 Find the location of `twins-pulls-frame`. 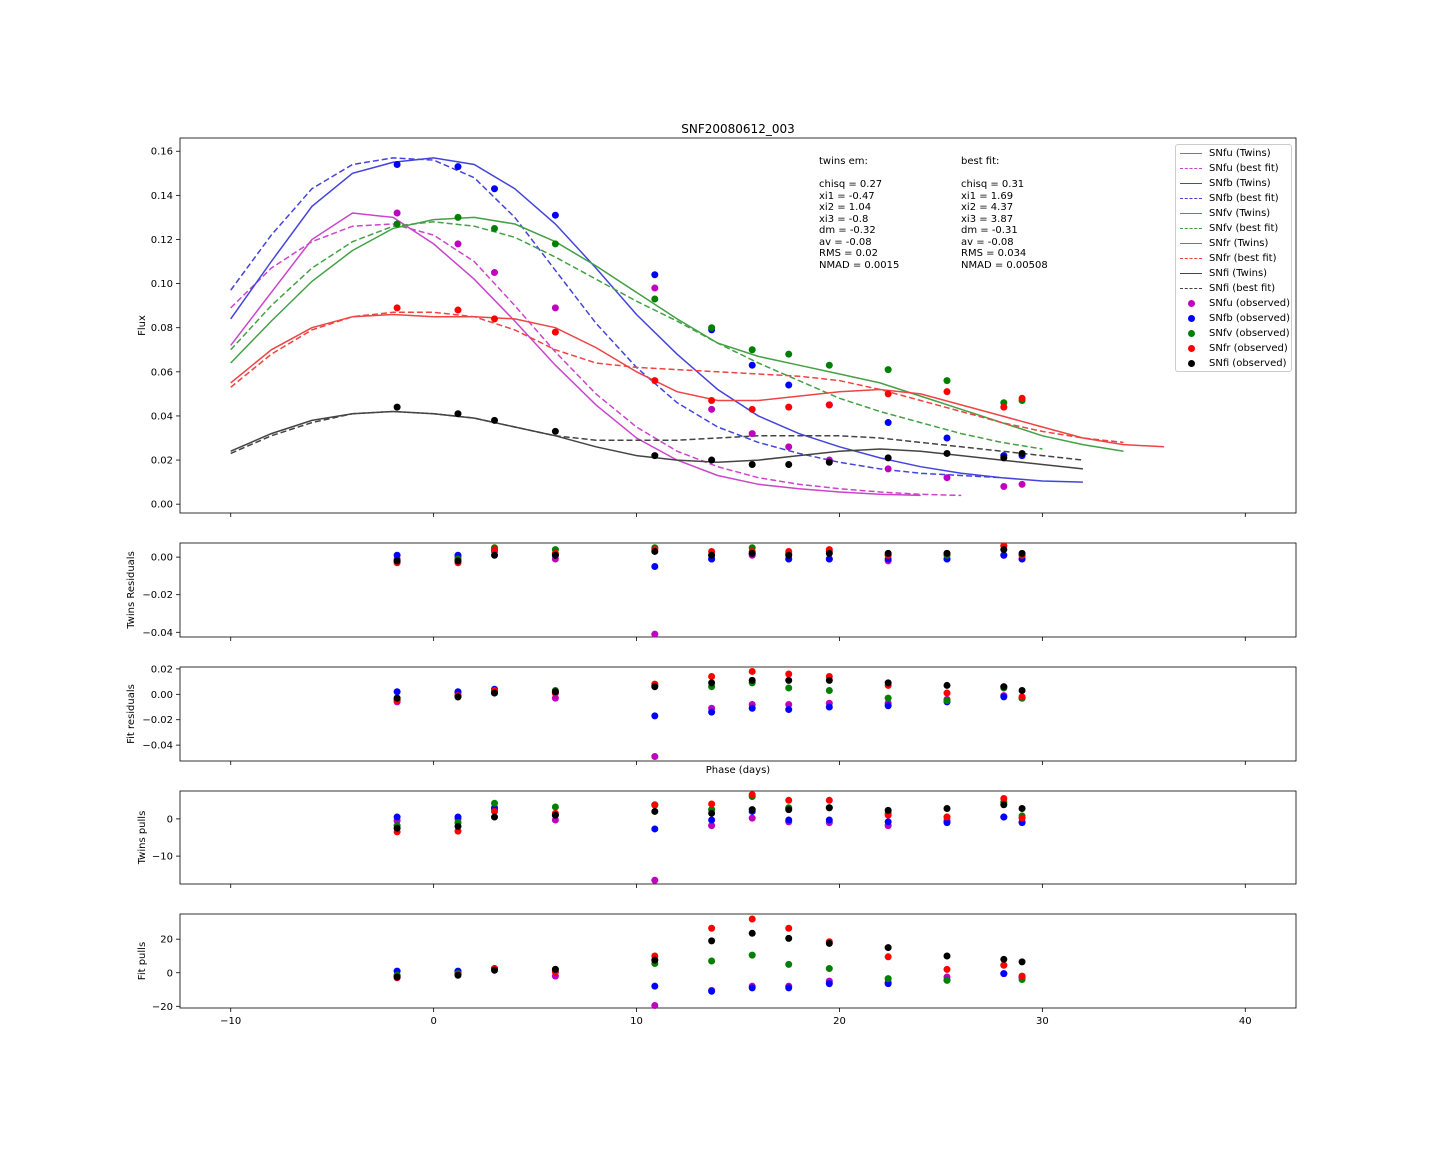

twins-pulls-frame is located at coordinates (738, 837).